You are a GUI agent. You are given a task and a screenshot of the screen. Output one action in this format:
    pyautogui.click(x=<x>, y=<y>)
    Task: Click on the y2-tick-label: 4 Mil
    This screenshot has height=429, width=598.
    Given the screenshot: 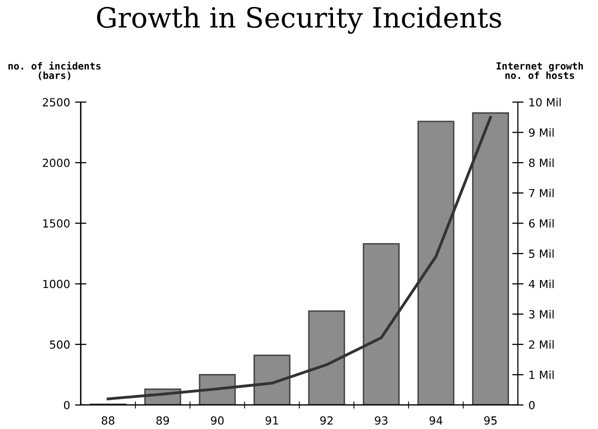 What is the action you would take?
    pyautogui.click(x=541, y=284)
    